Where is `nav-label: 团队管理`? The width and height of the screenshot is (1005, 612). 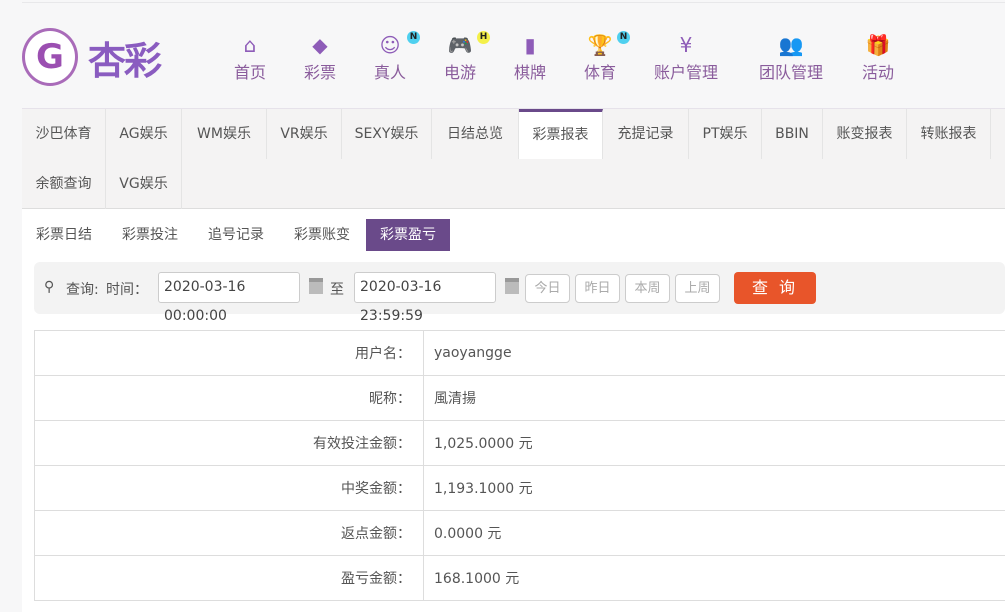 nav-label: 团队管理 is located at coordinates (791, 72).